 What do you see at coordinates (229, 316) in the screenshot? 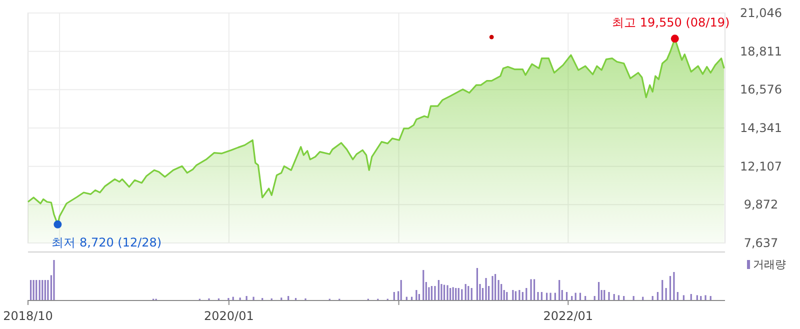
I see `x-tick-label: 2020/01` at bounding box center [229, 316].